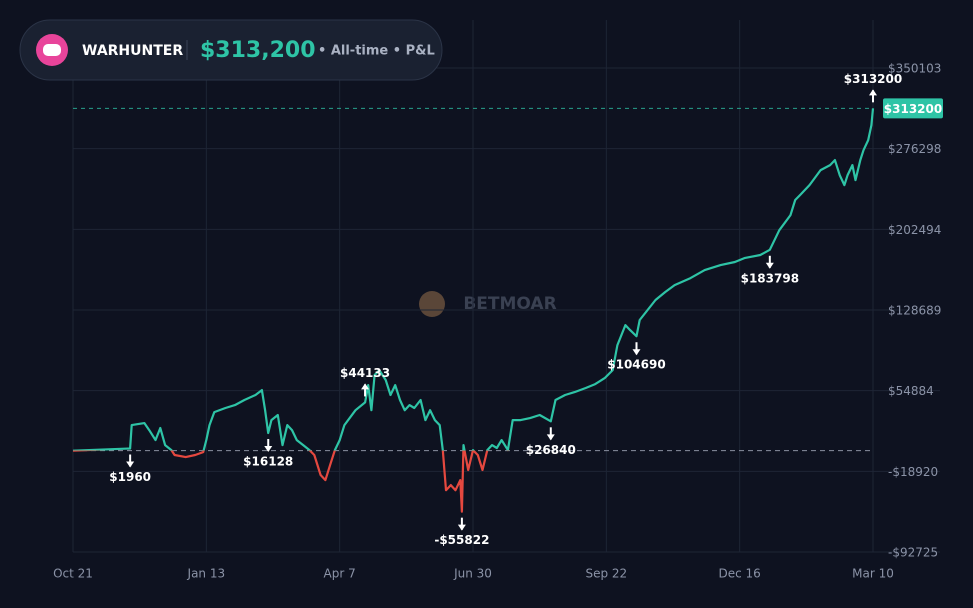 This screenshot has width=973, height=608. Describe the element at coordinates (873, 79) in the screenshot. I see `annotation-label: $313200` at that location.